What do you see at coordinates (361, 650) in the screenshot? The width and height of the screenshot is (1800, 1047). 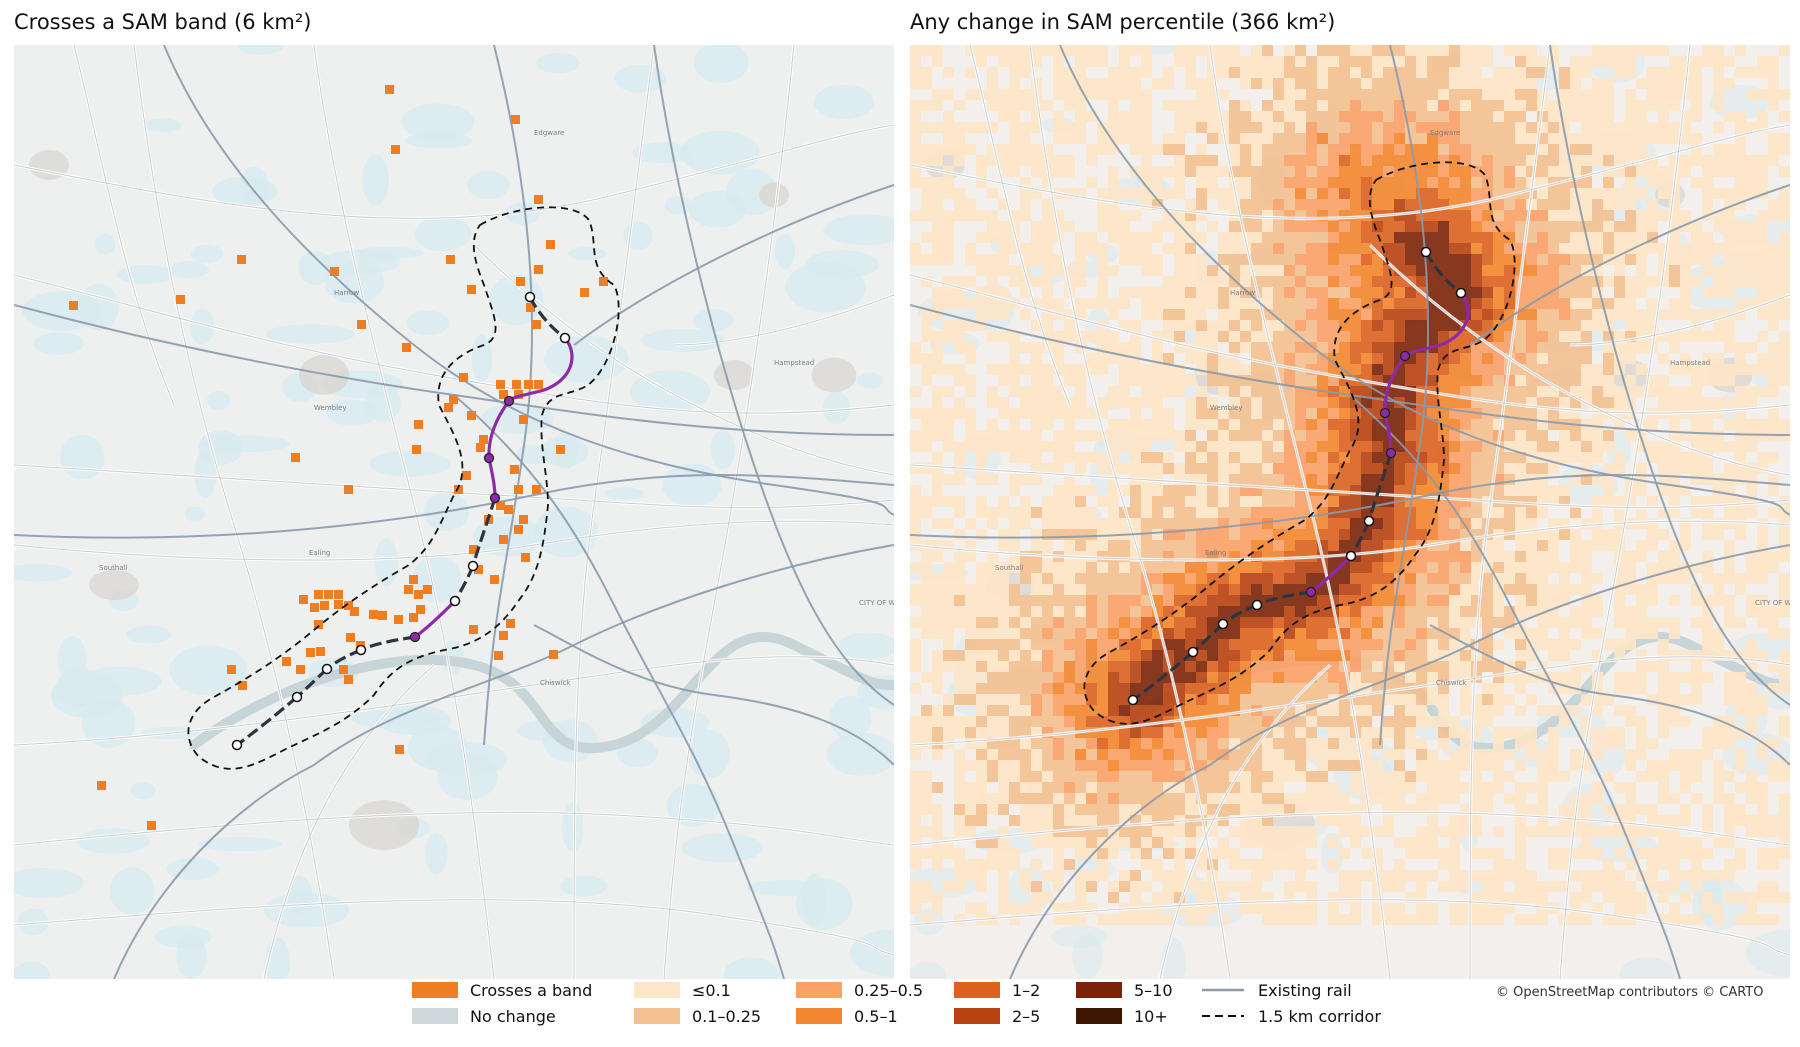 I see `station-existing` at bounding box center [361, 650].